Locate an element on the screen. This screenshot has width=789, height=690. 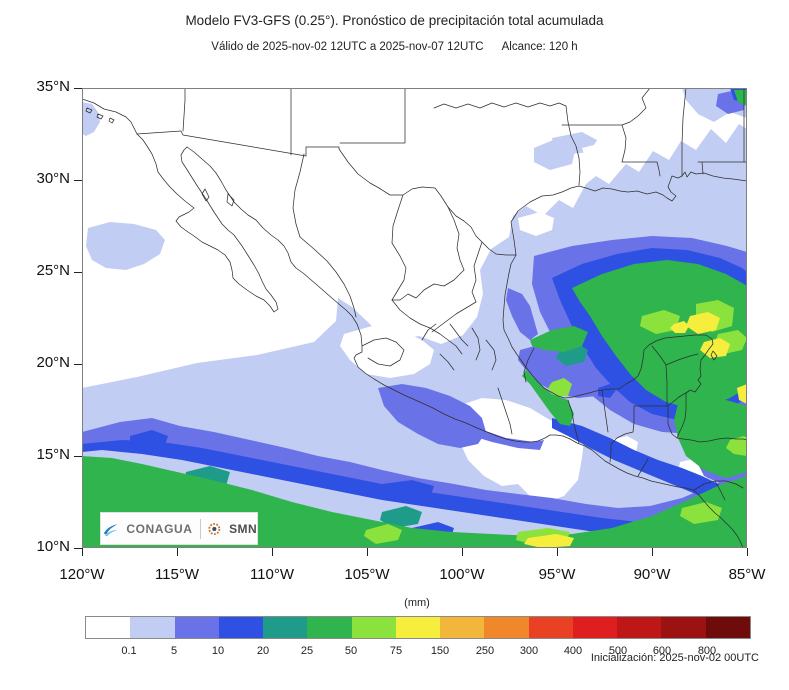
colorbar-threshold-label: 5 is located at coordinates (174, 651).